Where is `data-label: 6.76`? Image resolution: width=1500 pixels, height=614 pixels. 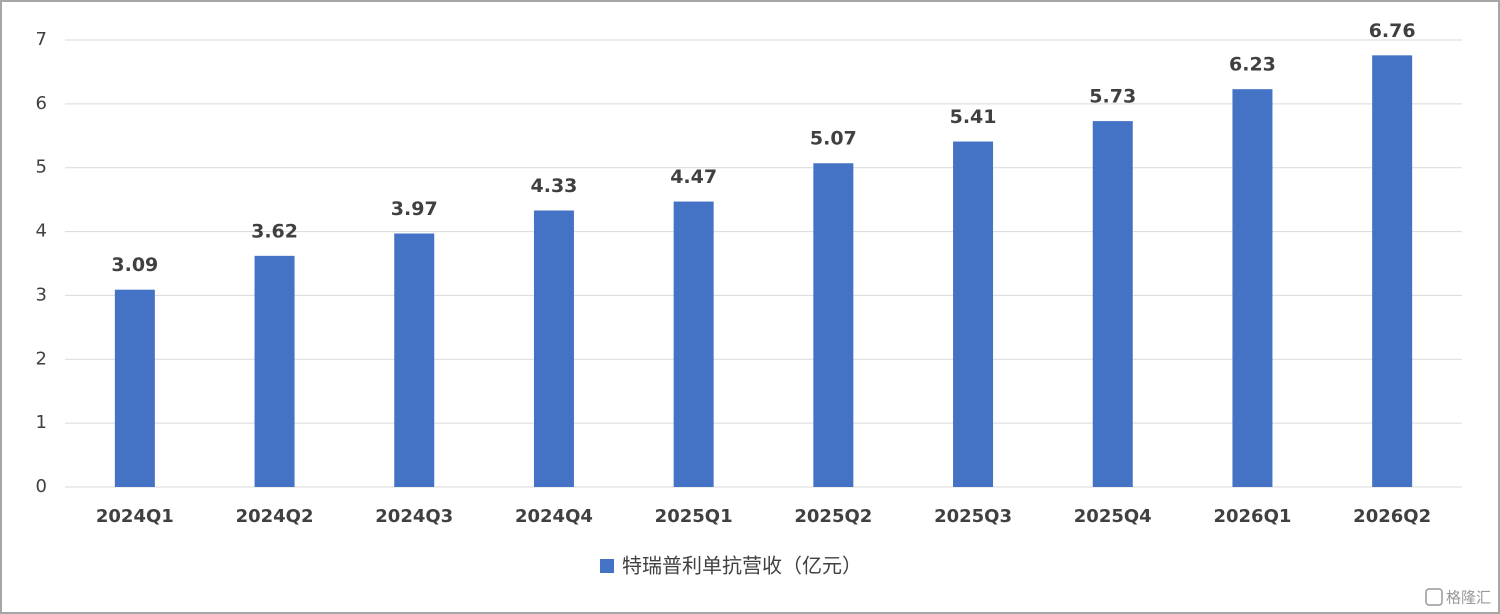
data-label: 6.76 is located at coordinates (1392, 31).